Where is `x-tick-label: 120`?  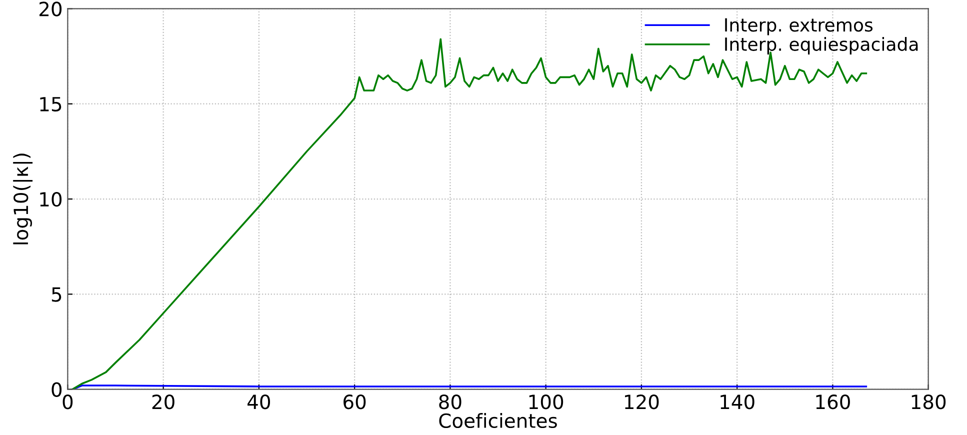 x-tick-label: 120 is located at coordinates (642, 402).